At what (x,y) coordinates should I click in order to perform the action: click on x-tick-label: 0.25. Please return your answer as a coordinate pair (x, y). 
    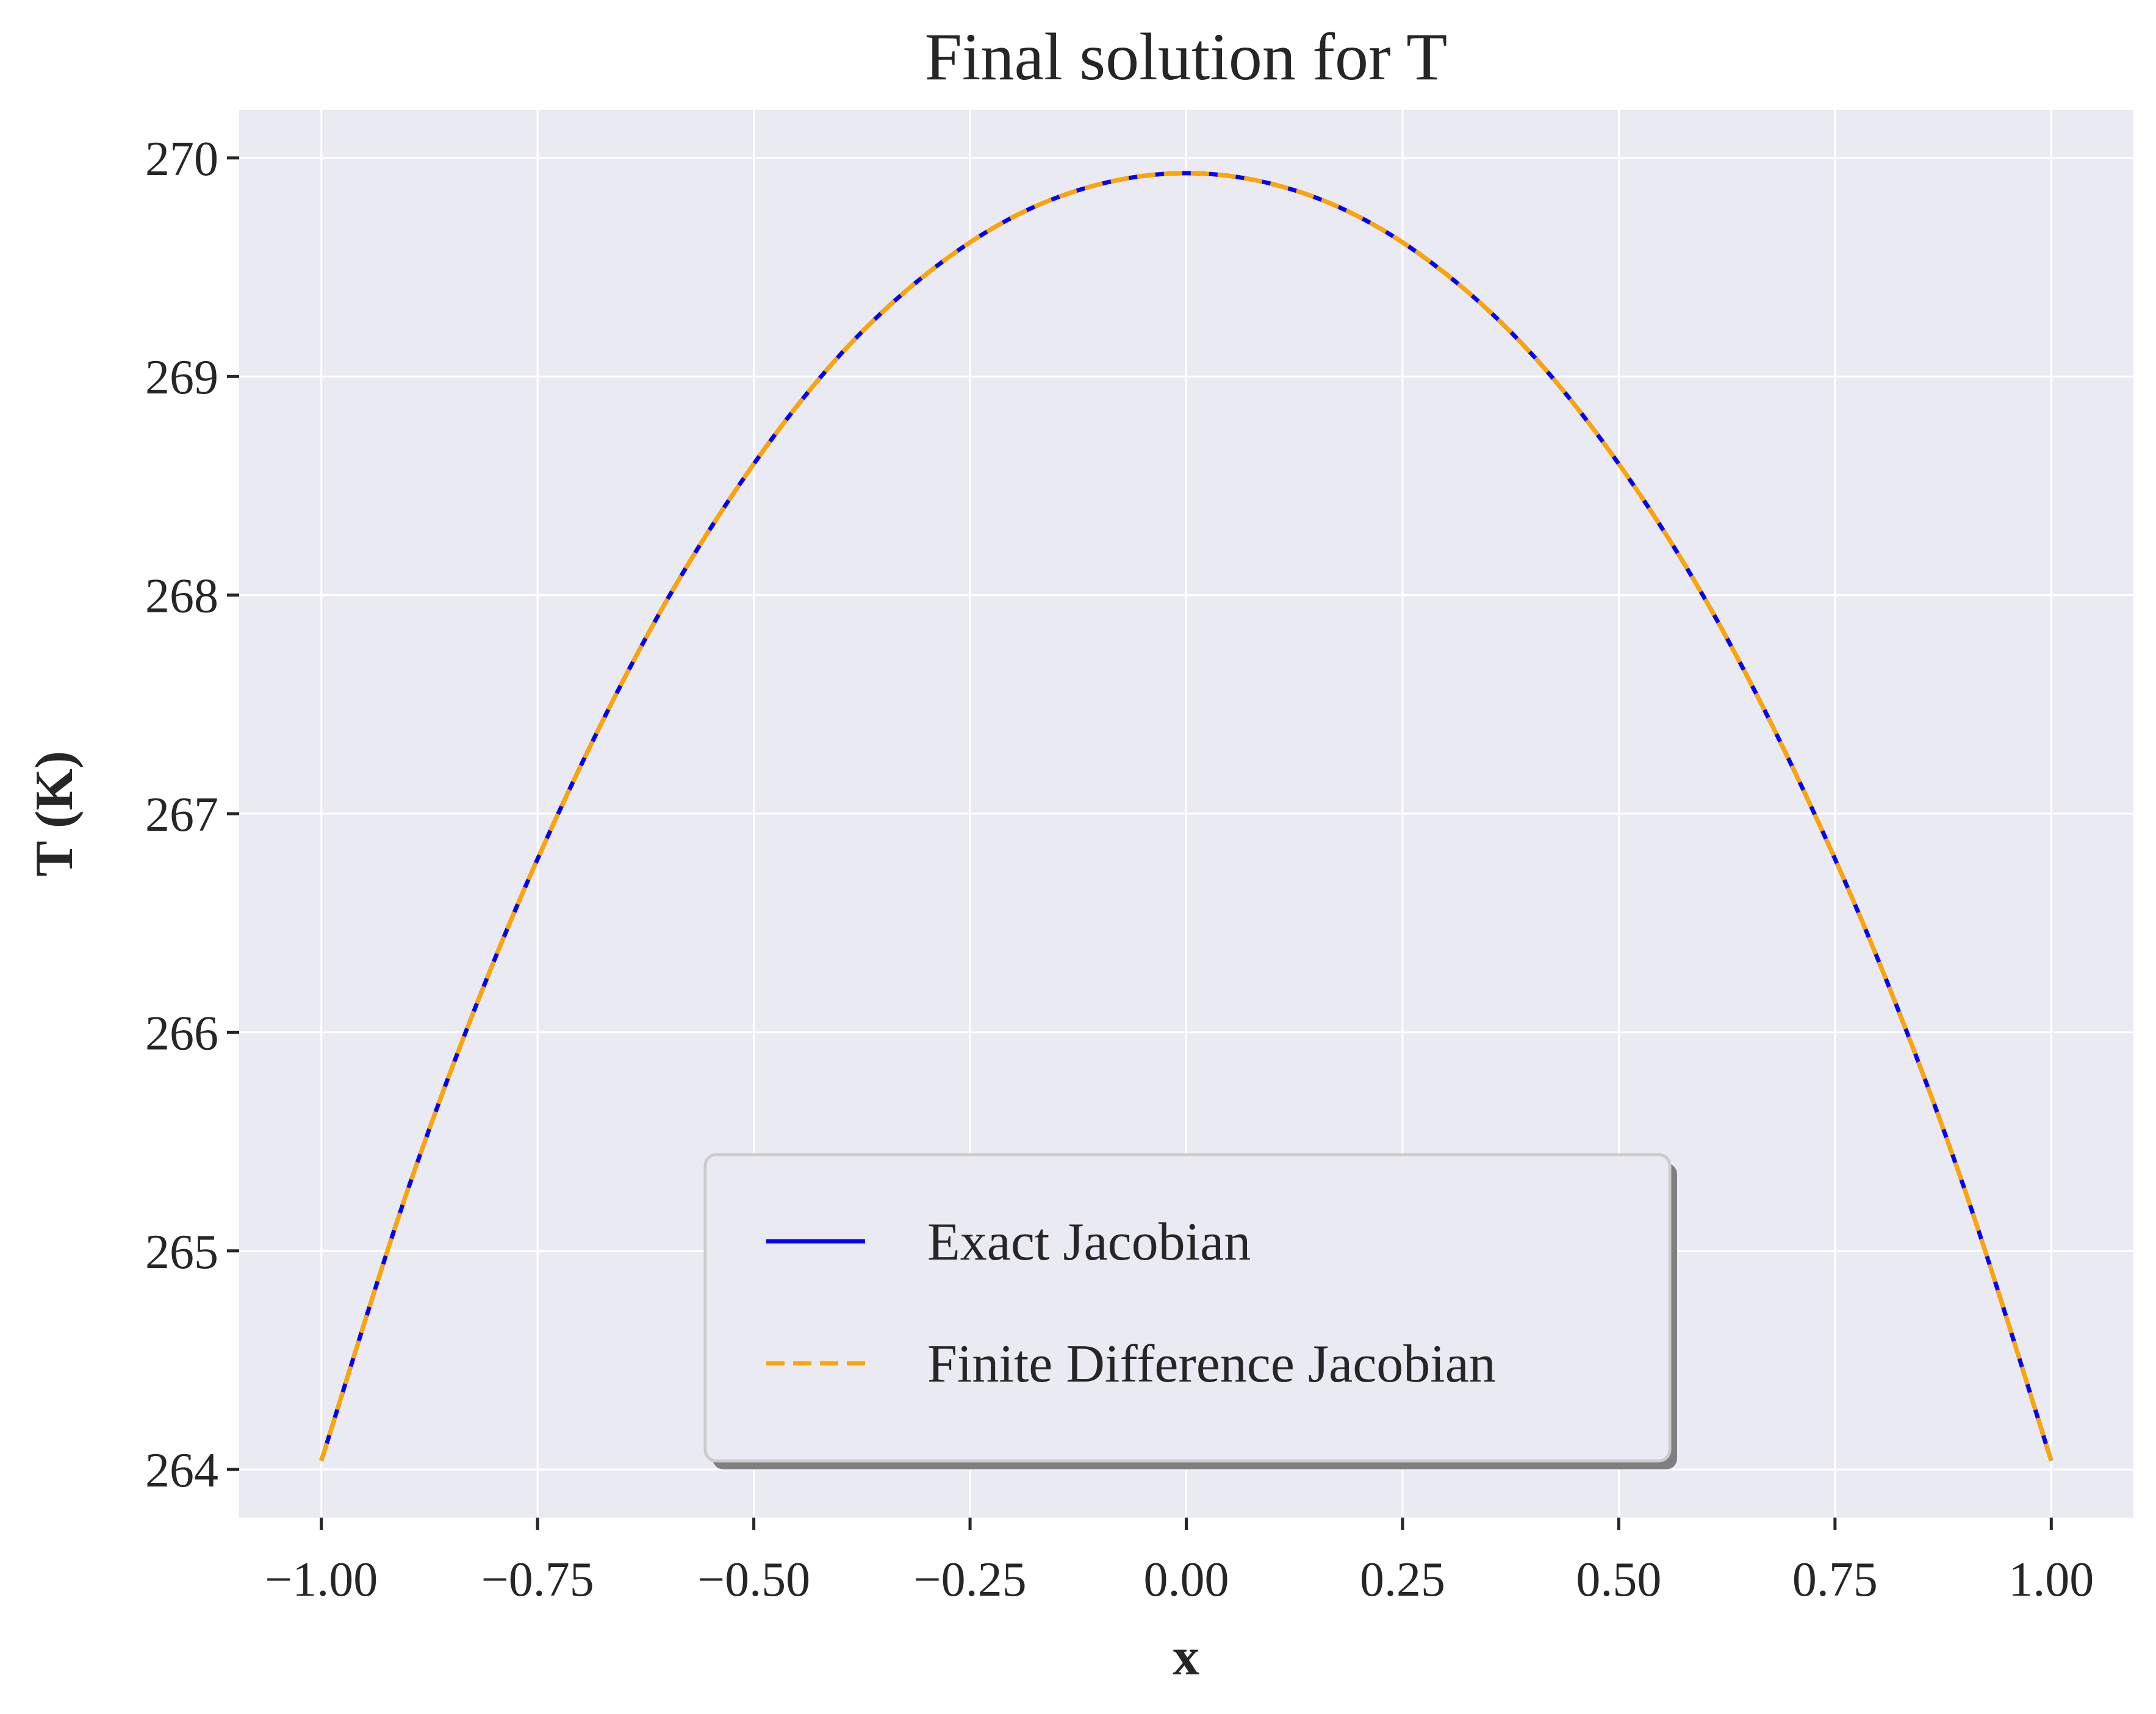
    Looking at the image, I should click on (1403, 1580).